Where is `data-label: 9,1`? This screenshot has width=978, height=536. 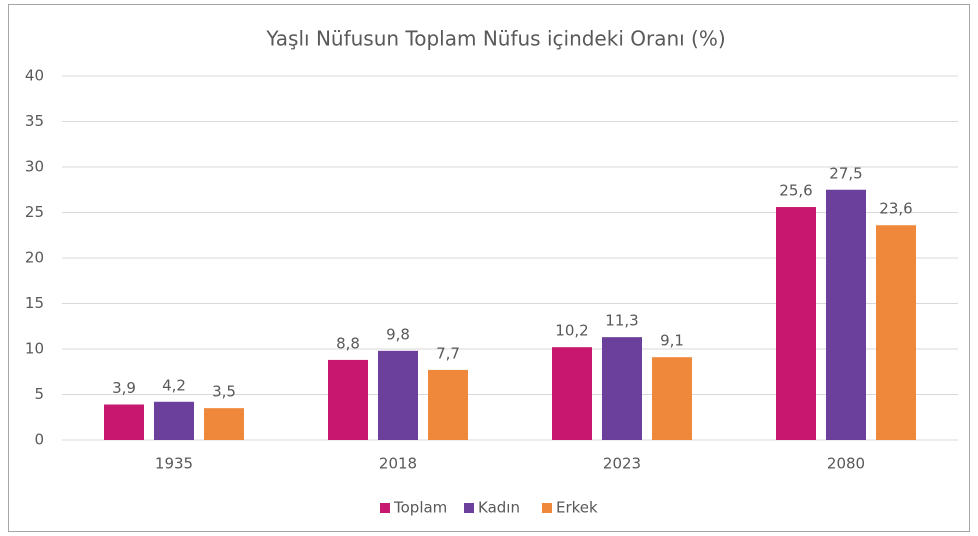 data-label: 9,1 is located at coordinates (672, 341).